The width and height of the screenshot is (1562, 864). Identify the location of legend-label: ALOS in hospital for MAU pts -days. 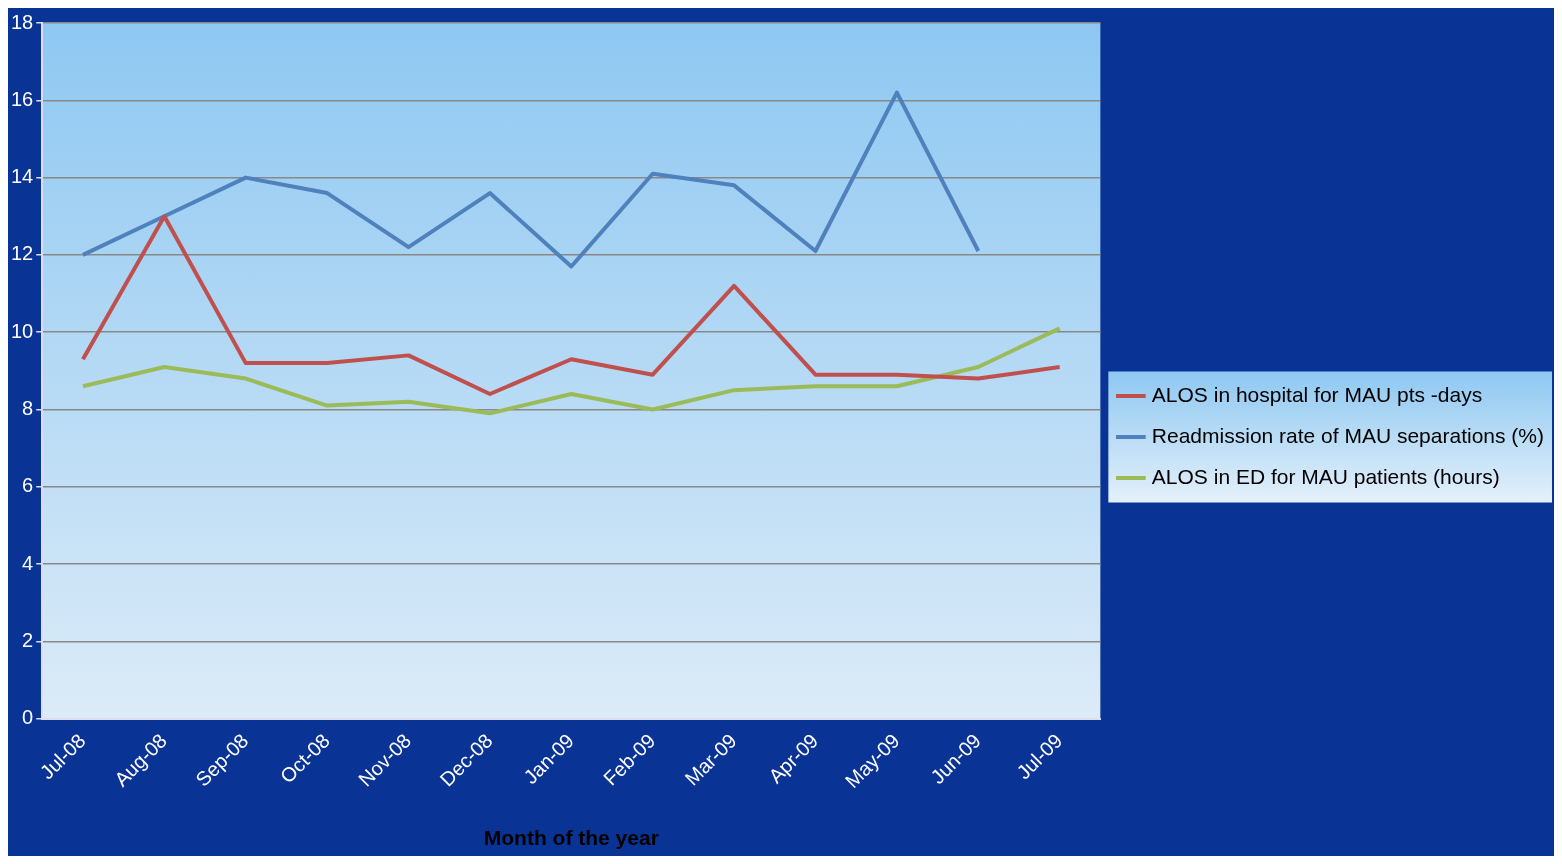
(1317, 394).